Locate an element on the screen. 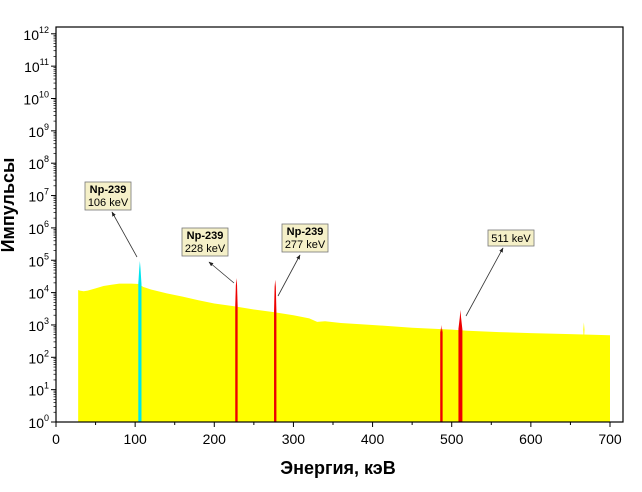 The height and width of the screenshot is (492, 642). annotation-energy: 277 keV is located at coordinates (305, 245).